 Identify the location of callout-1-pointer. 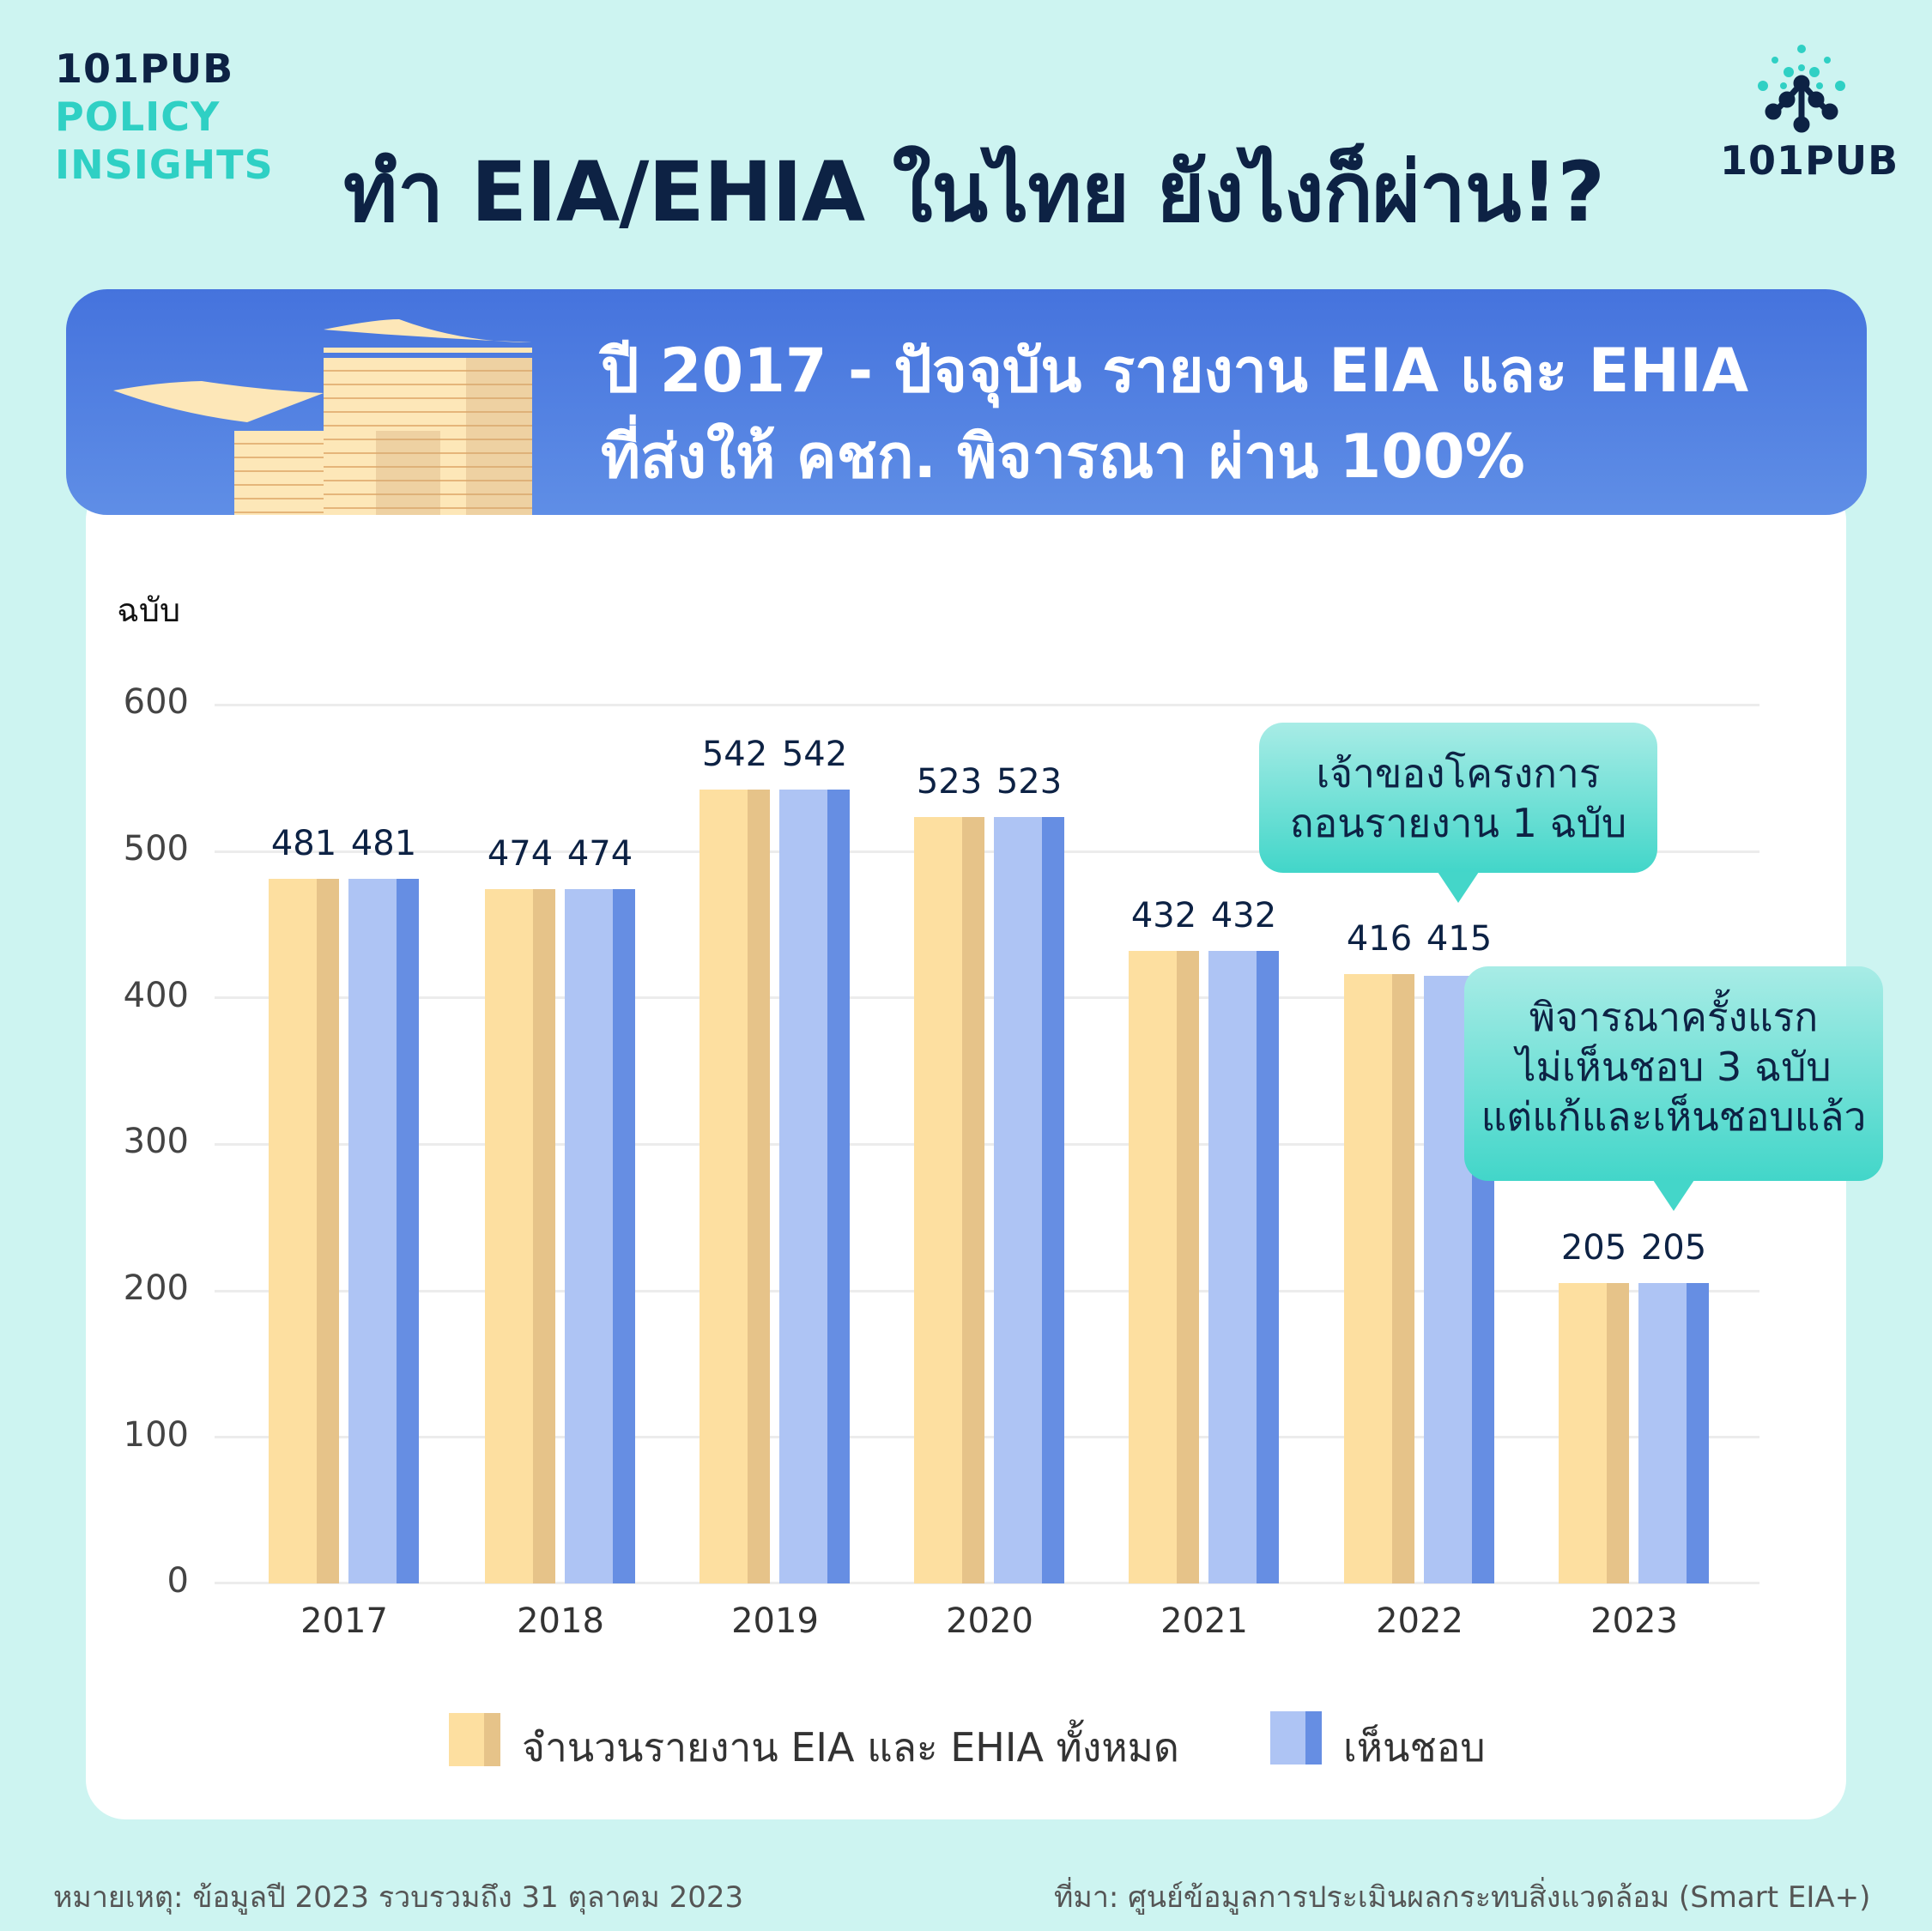
(1458, 887).